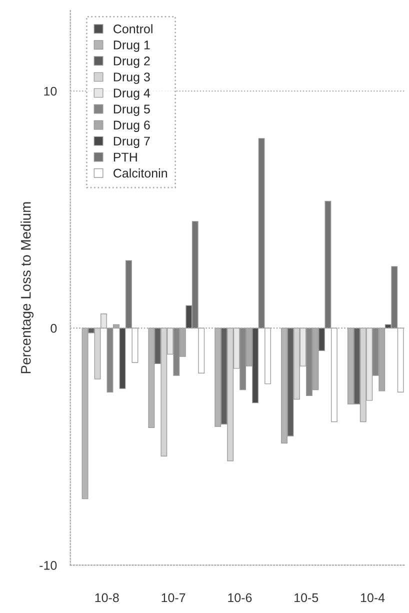 This screenshot has width=409, height=613. Describe the element at coordinates (140, 173) in the screenshot. I see `legend-label: Calcitonin` at that location.